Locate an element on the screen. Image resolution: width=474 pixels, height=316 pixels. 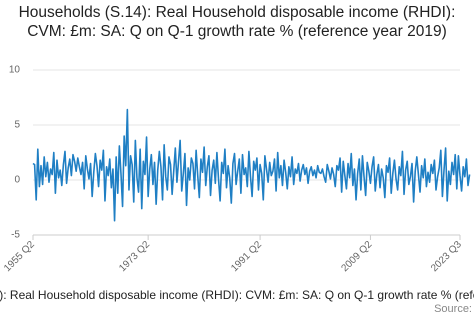
x-tick-label: 2009 Q2 is located at coordinates (357, 256).